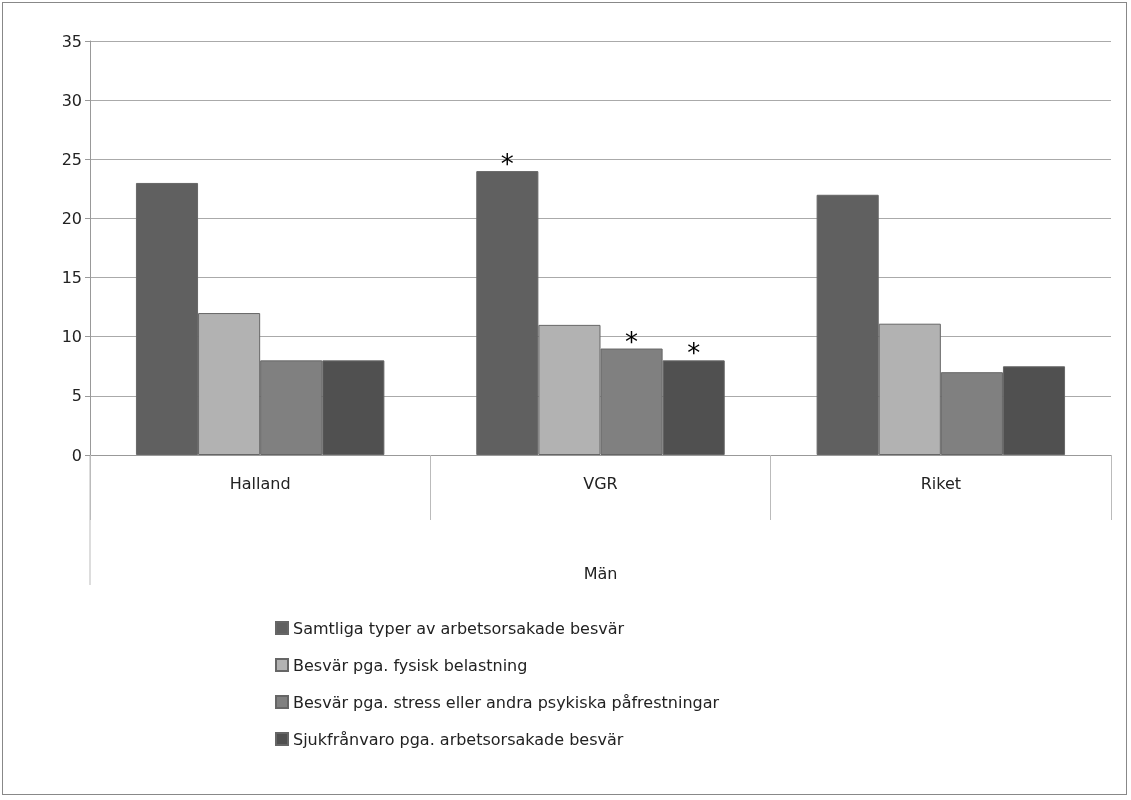 The image size is (1131, 800). I want to click on legend-label: Besvär pga. stress eller andra psykiska påfrestningar, so click(506, 702).